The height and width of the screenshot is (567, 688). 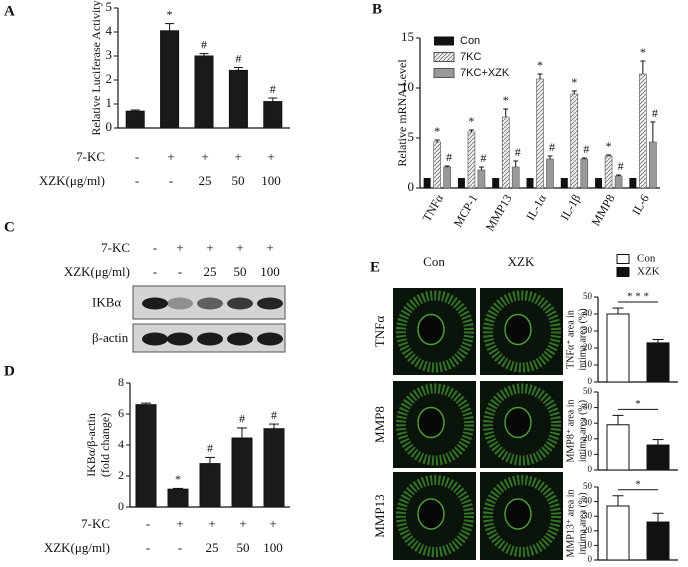 What do you see at coordinates (485, 73) in the screenshot?
I see `legend-label: 7KC+XZK` at bounding box center [485, 73].